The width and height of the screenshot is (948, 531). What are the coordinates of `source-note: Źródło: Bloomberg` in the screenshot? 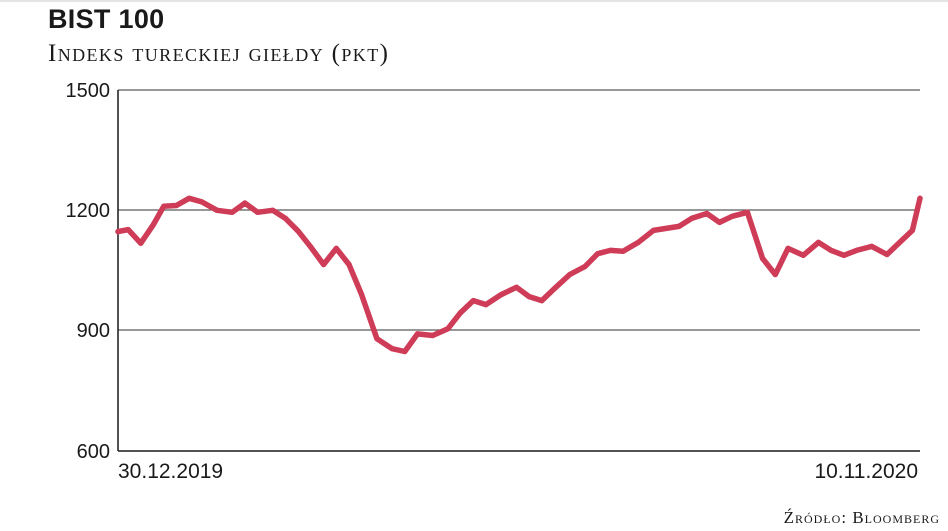 It's located at (861, 517).